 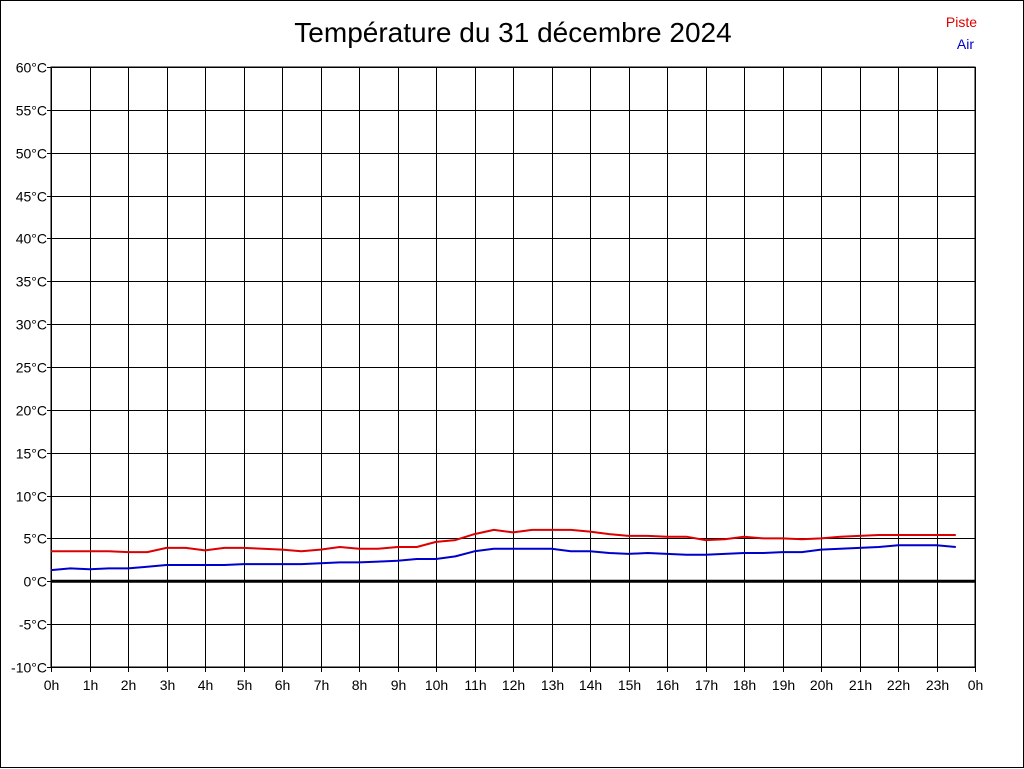 What do you see at coordinates (513, 685) in the screenshot?
I see `x-tick-label: 12h` at bounding box center [513, 685].